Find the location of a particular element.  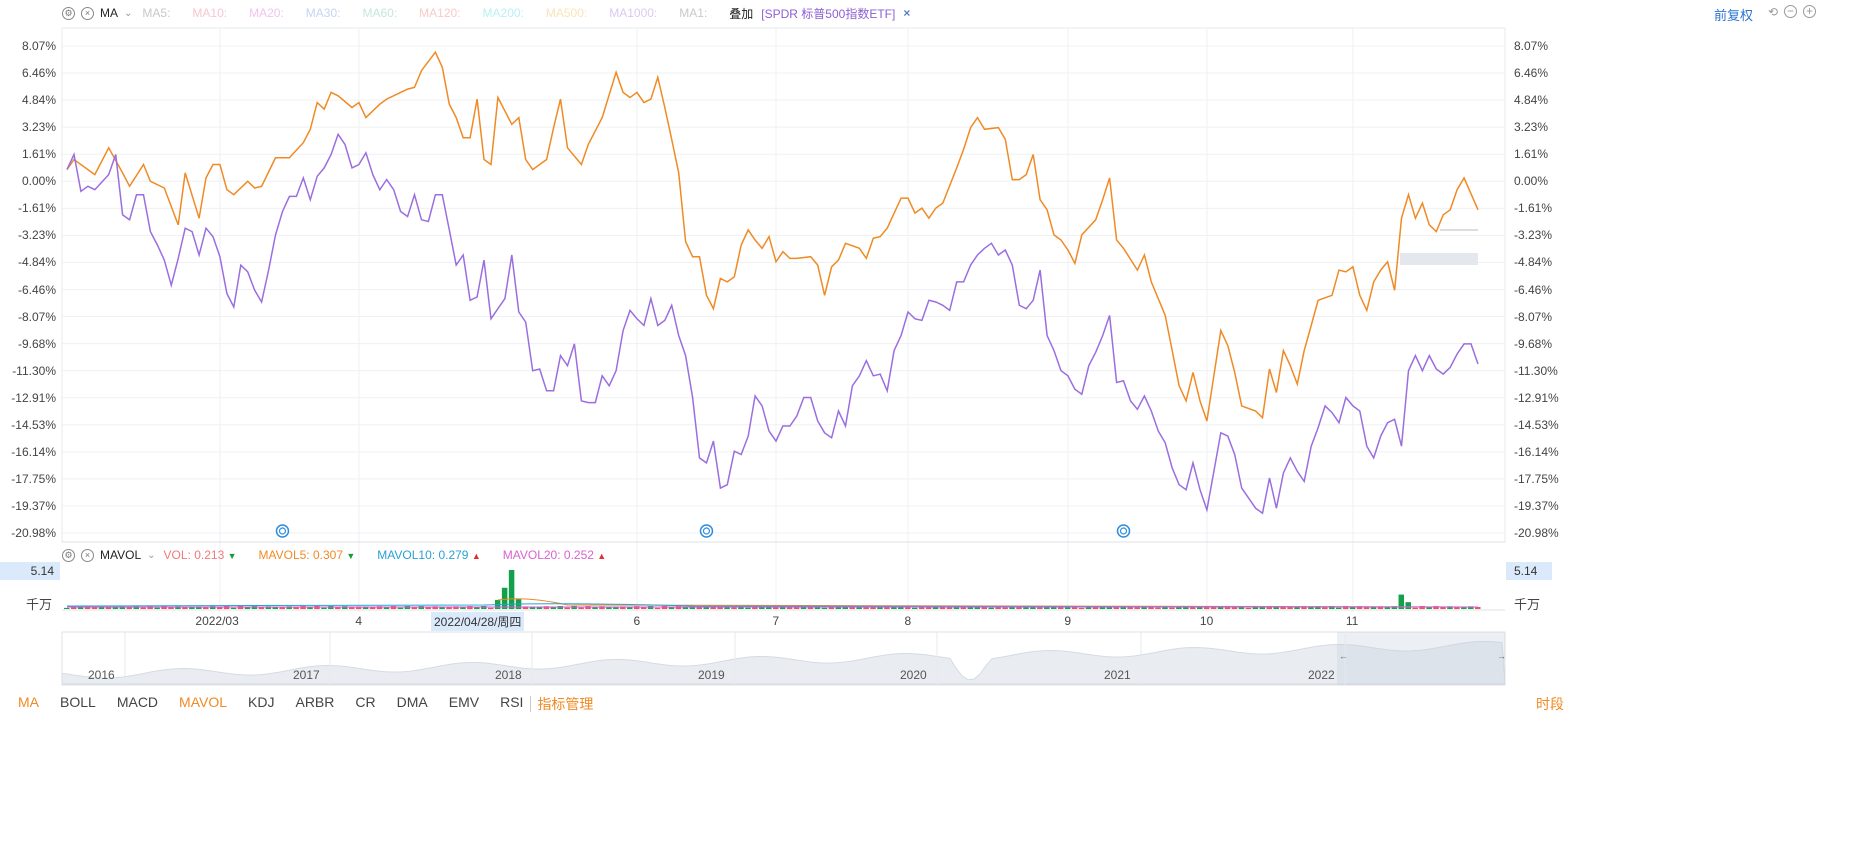

tab-rsi: RSI is located at coordinates (512, 702).